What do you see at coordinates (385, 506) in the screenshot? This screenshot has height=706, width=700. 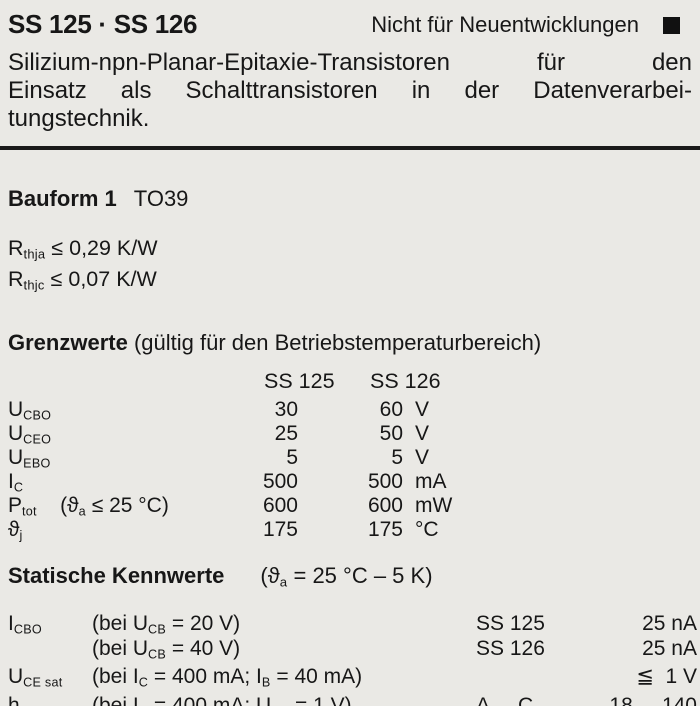 I see `value-ss126: 600` at bounding box center [385, 506].